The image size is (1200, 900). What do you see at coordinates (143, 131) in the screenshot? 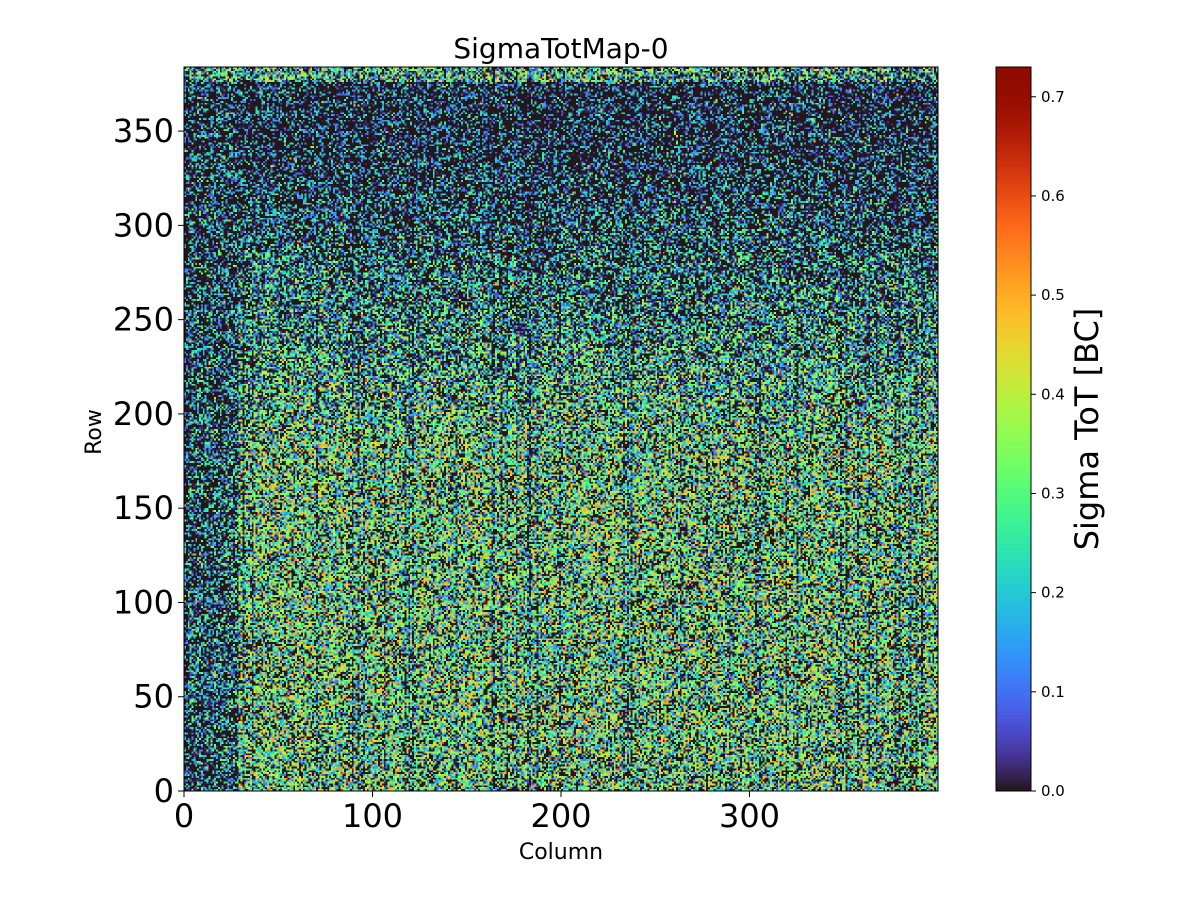
I see `y-tick-label: 350` at bounding box center [143, 131].